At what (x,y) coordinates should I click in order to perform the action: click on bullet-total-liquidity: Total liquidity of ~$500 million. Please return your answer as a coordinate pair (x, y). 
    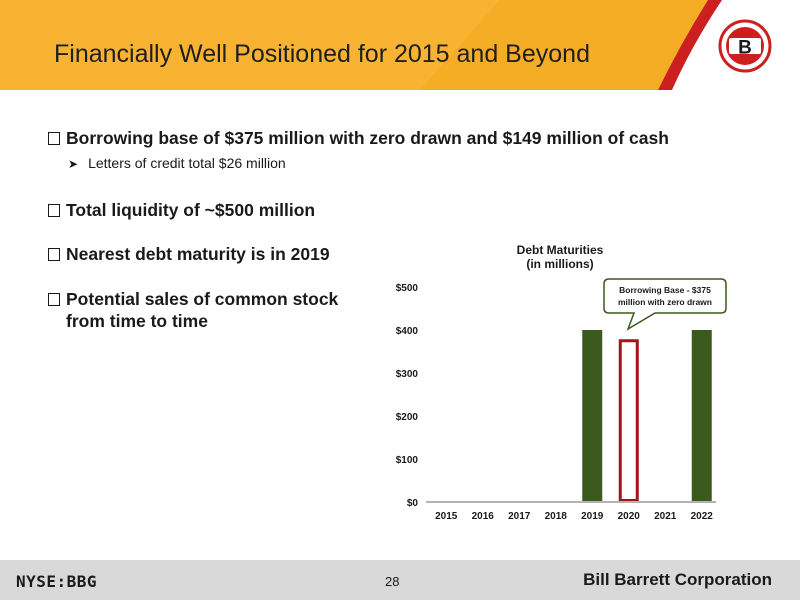
    Looking at the image, I should click on (181, 210).